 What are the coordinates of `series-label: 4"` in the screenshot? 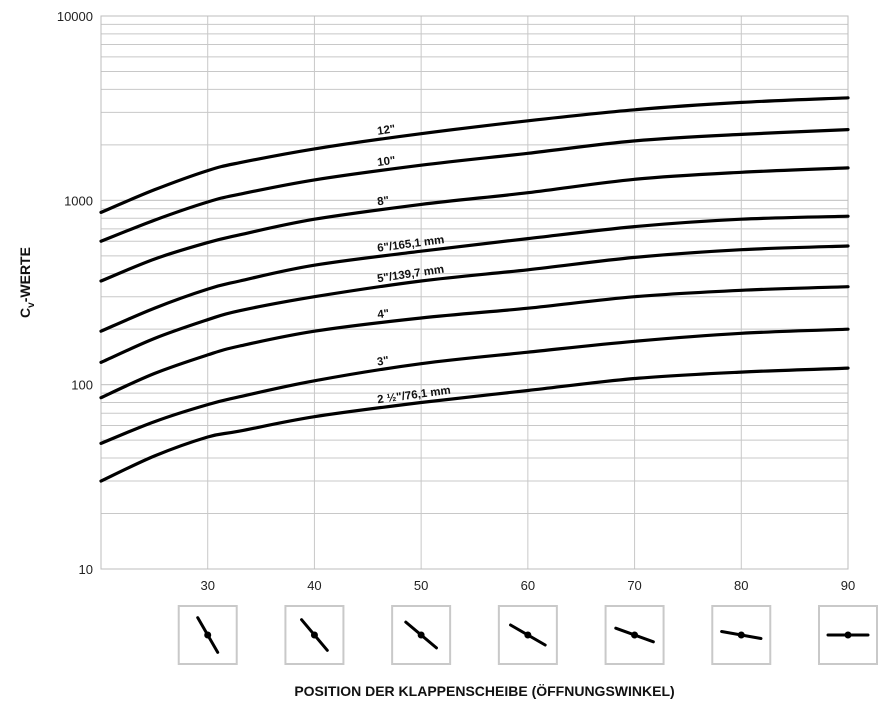 It's located at (383, 314).